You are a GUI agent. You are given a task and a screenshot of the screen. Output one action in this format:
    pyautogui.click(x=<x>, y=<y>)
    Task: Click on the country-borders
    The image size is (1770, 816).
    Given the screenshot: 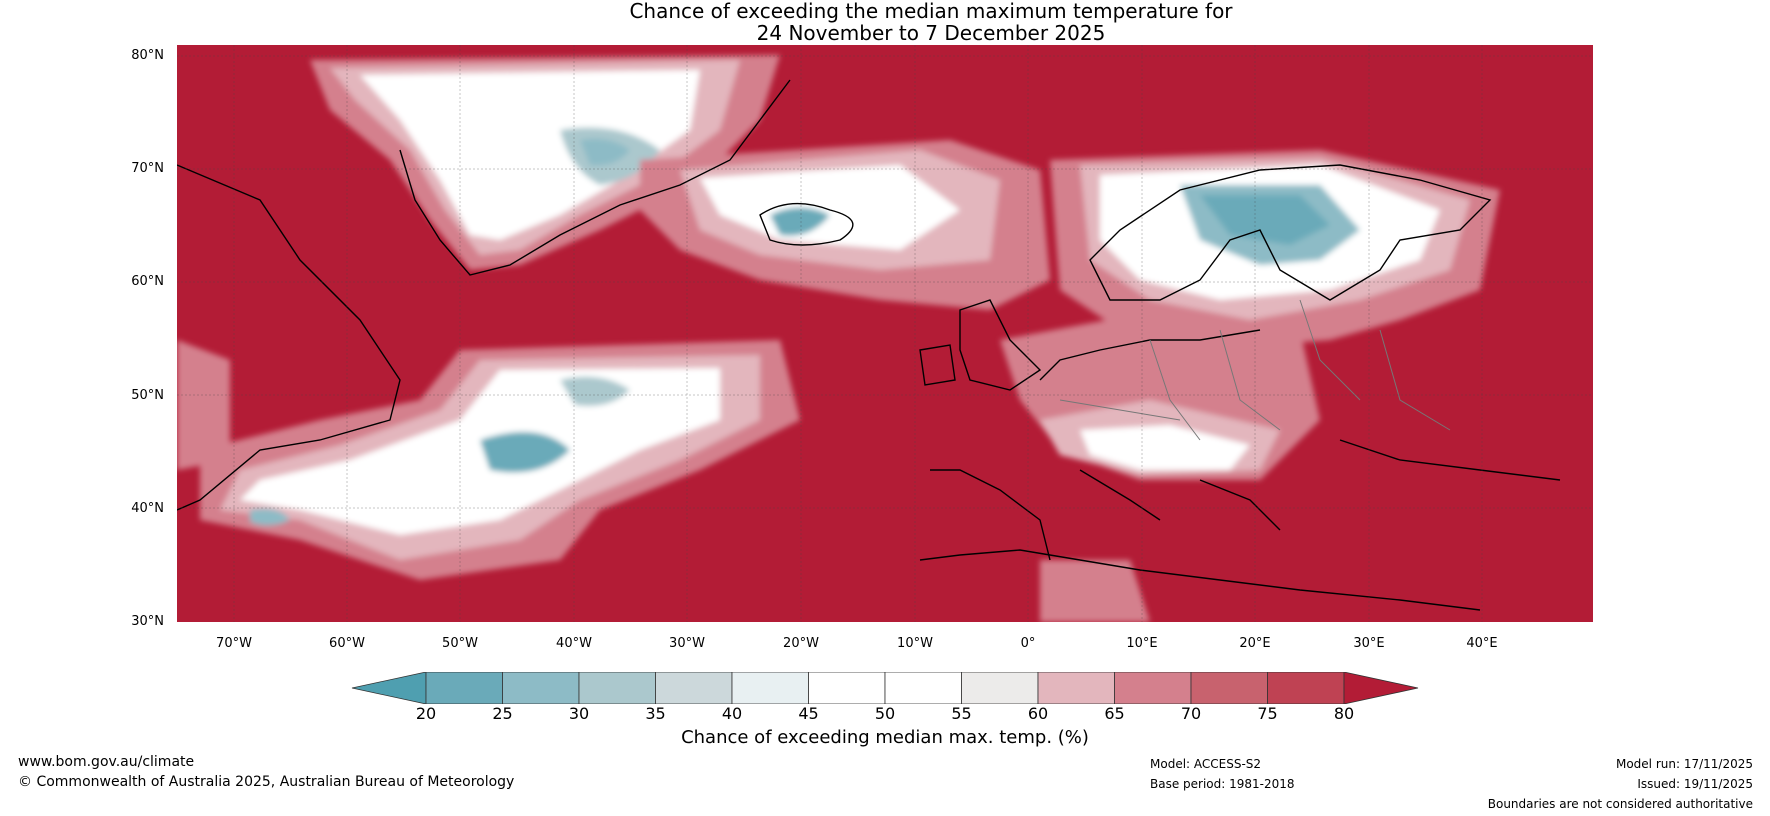 What is the action you would take?
    pyautogui.click(x=1255, y=370)
    